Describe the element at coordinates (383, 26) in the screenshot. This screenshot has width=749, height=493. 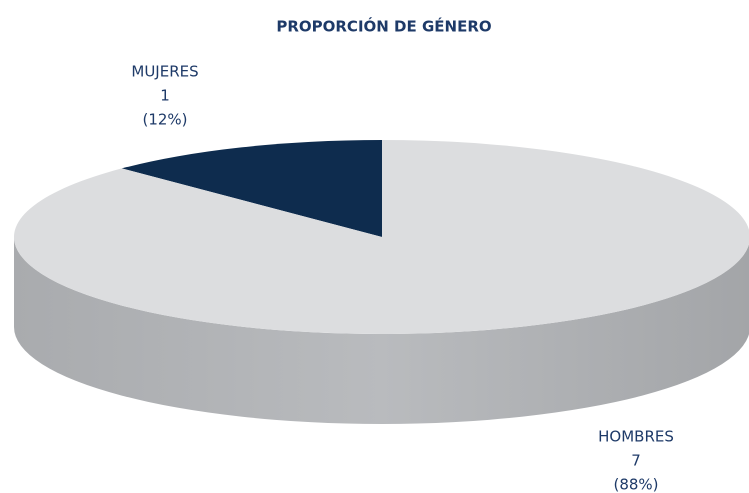
I see `chart-title: PROPORCIÓN DE GÉNERO` at that location.